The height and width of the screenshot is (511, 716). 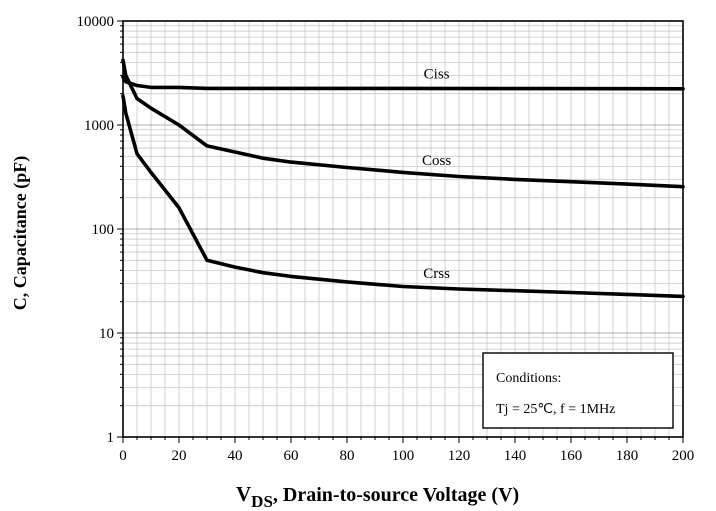 I want to click on x-axis-title: VDS, Drain-to-source Voltage (V), so click(x=377, y=496).